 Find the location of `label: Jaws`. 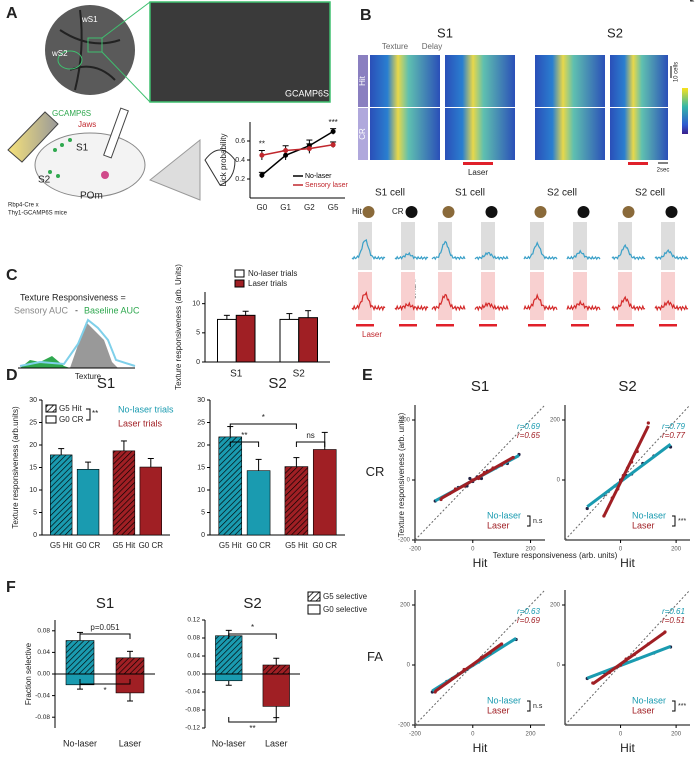

label: Jaws is located at coordinates (87, 124).